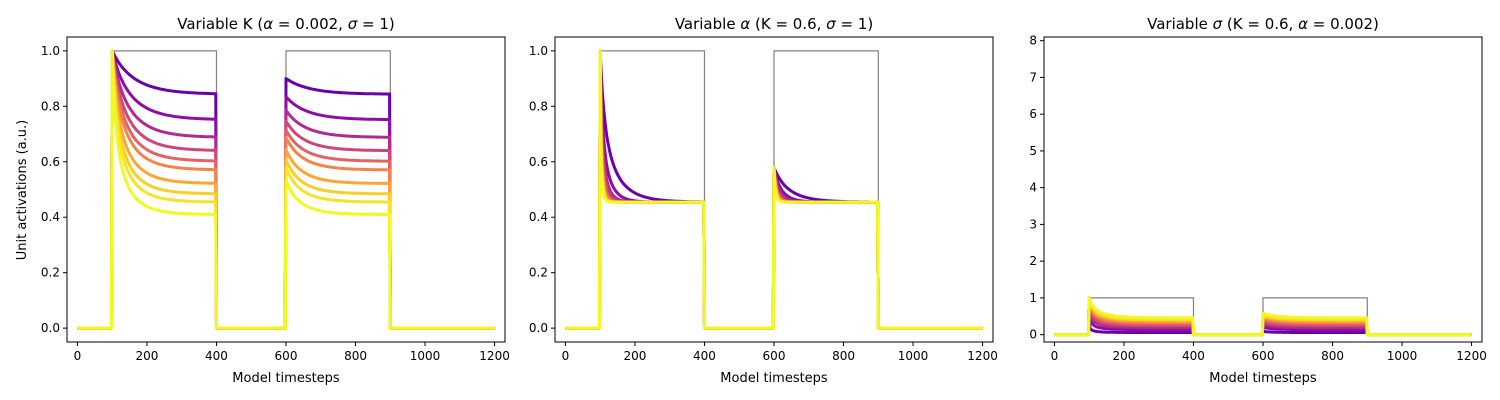 The image size is (1500, 400). What do you see at coordinates (268, 24) in the screenshot?
I see `panel-1-title-alpha: α` at bounding box center [268, 24].